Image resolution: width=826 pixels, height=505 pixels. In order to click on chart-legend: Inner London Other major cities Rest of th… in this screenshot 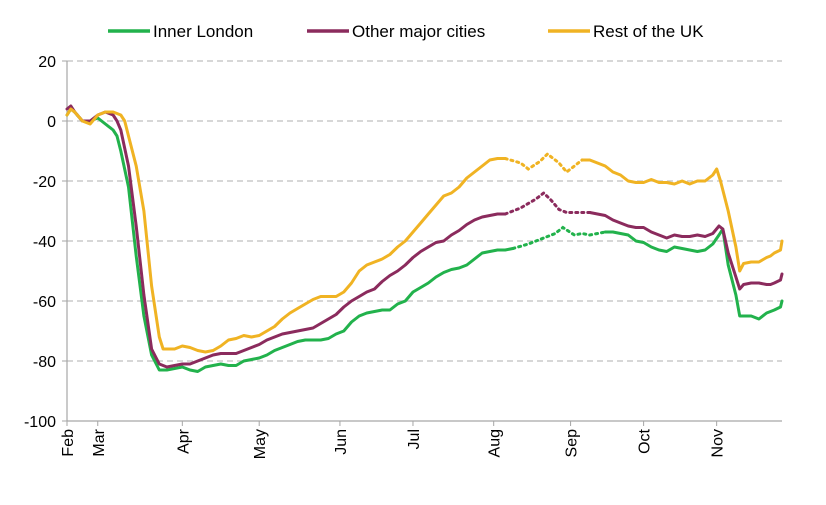, I will do `click(406, 31)`.